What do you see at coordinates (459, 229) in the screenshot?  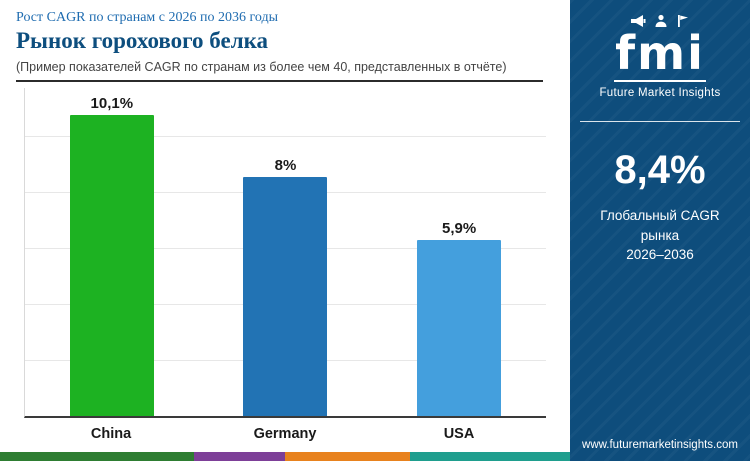 I see `bar-value-label: 5,9%` at bounding box center [459, 229].